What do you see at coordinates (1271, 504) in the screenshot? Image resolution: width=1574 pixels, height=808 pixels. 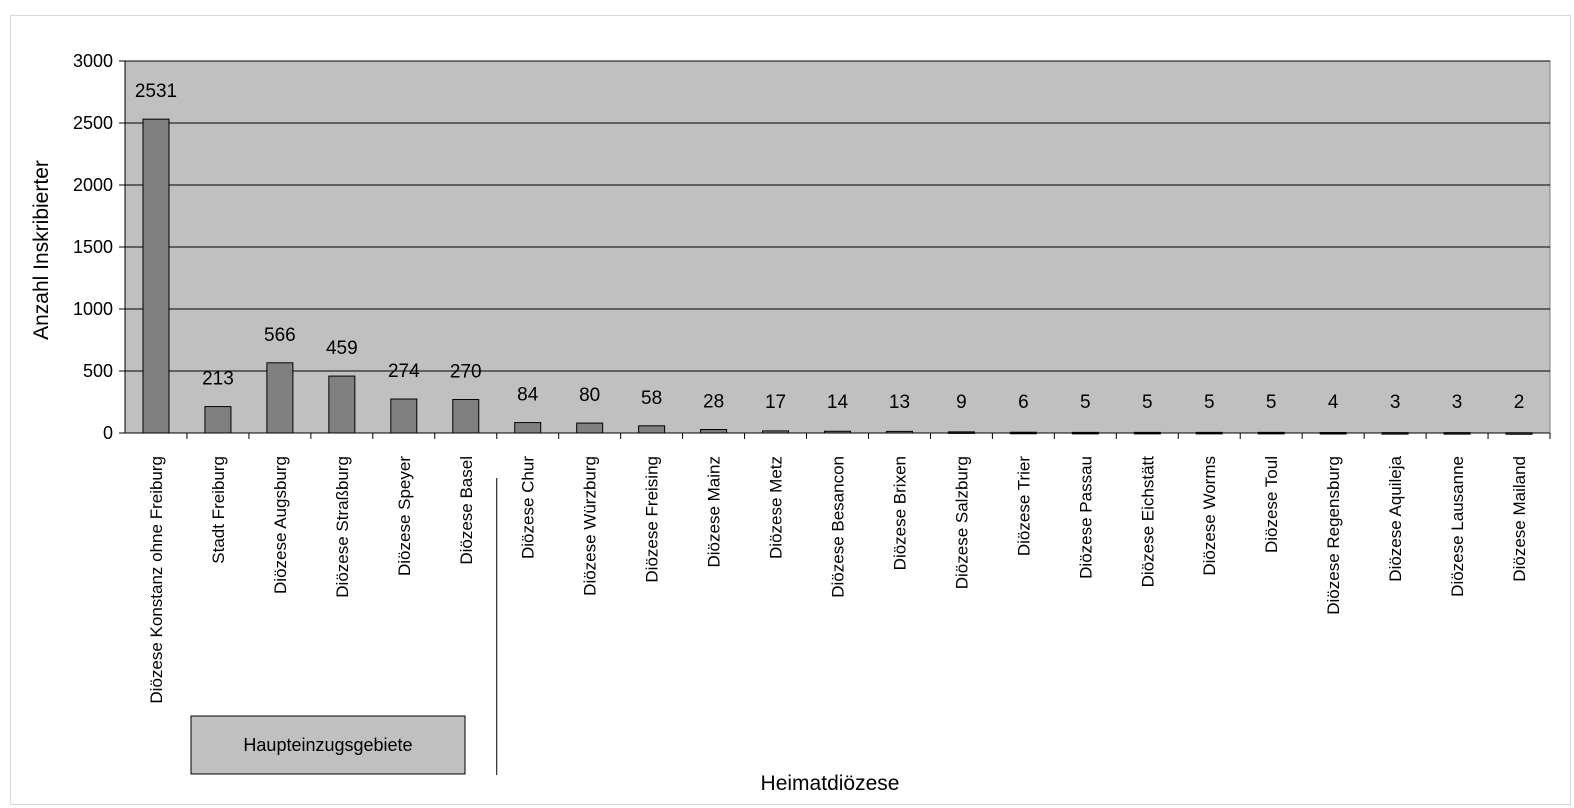 I see `x-tick-label: Diözese Toul` at bounding box center [1271, 504].